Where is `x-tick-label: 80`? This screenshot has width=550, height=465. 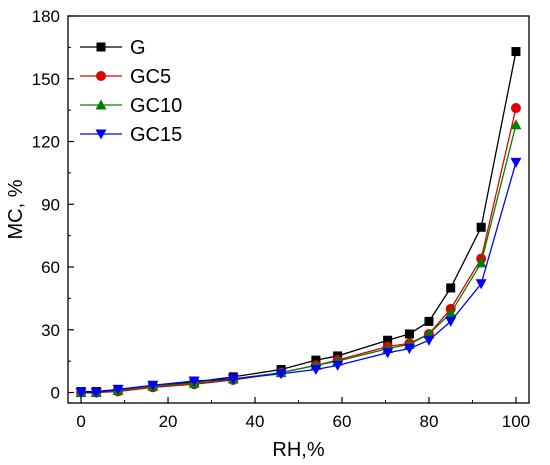
x-tick-label: 80 is located at coordinates (429, 421).